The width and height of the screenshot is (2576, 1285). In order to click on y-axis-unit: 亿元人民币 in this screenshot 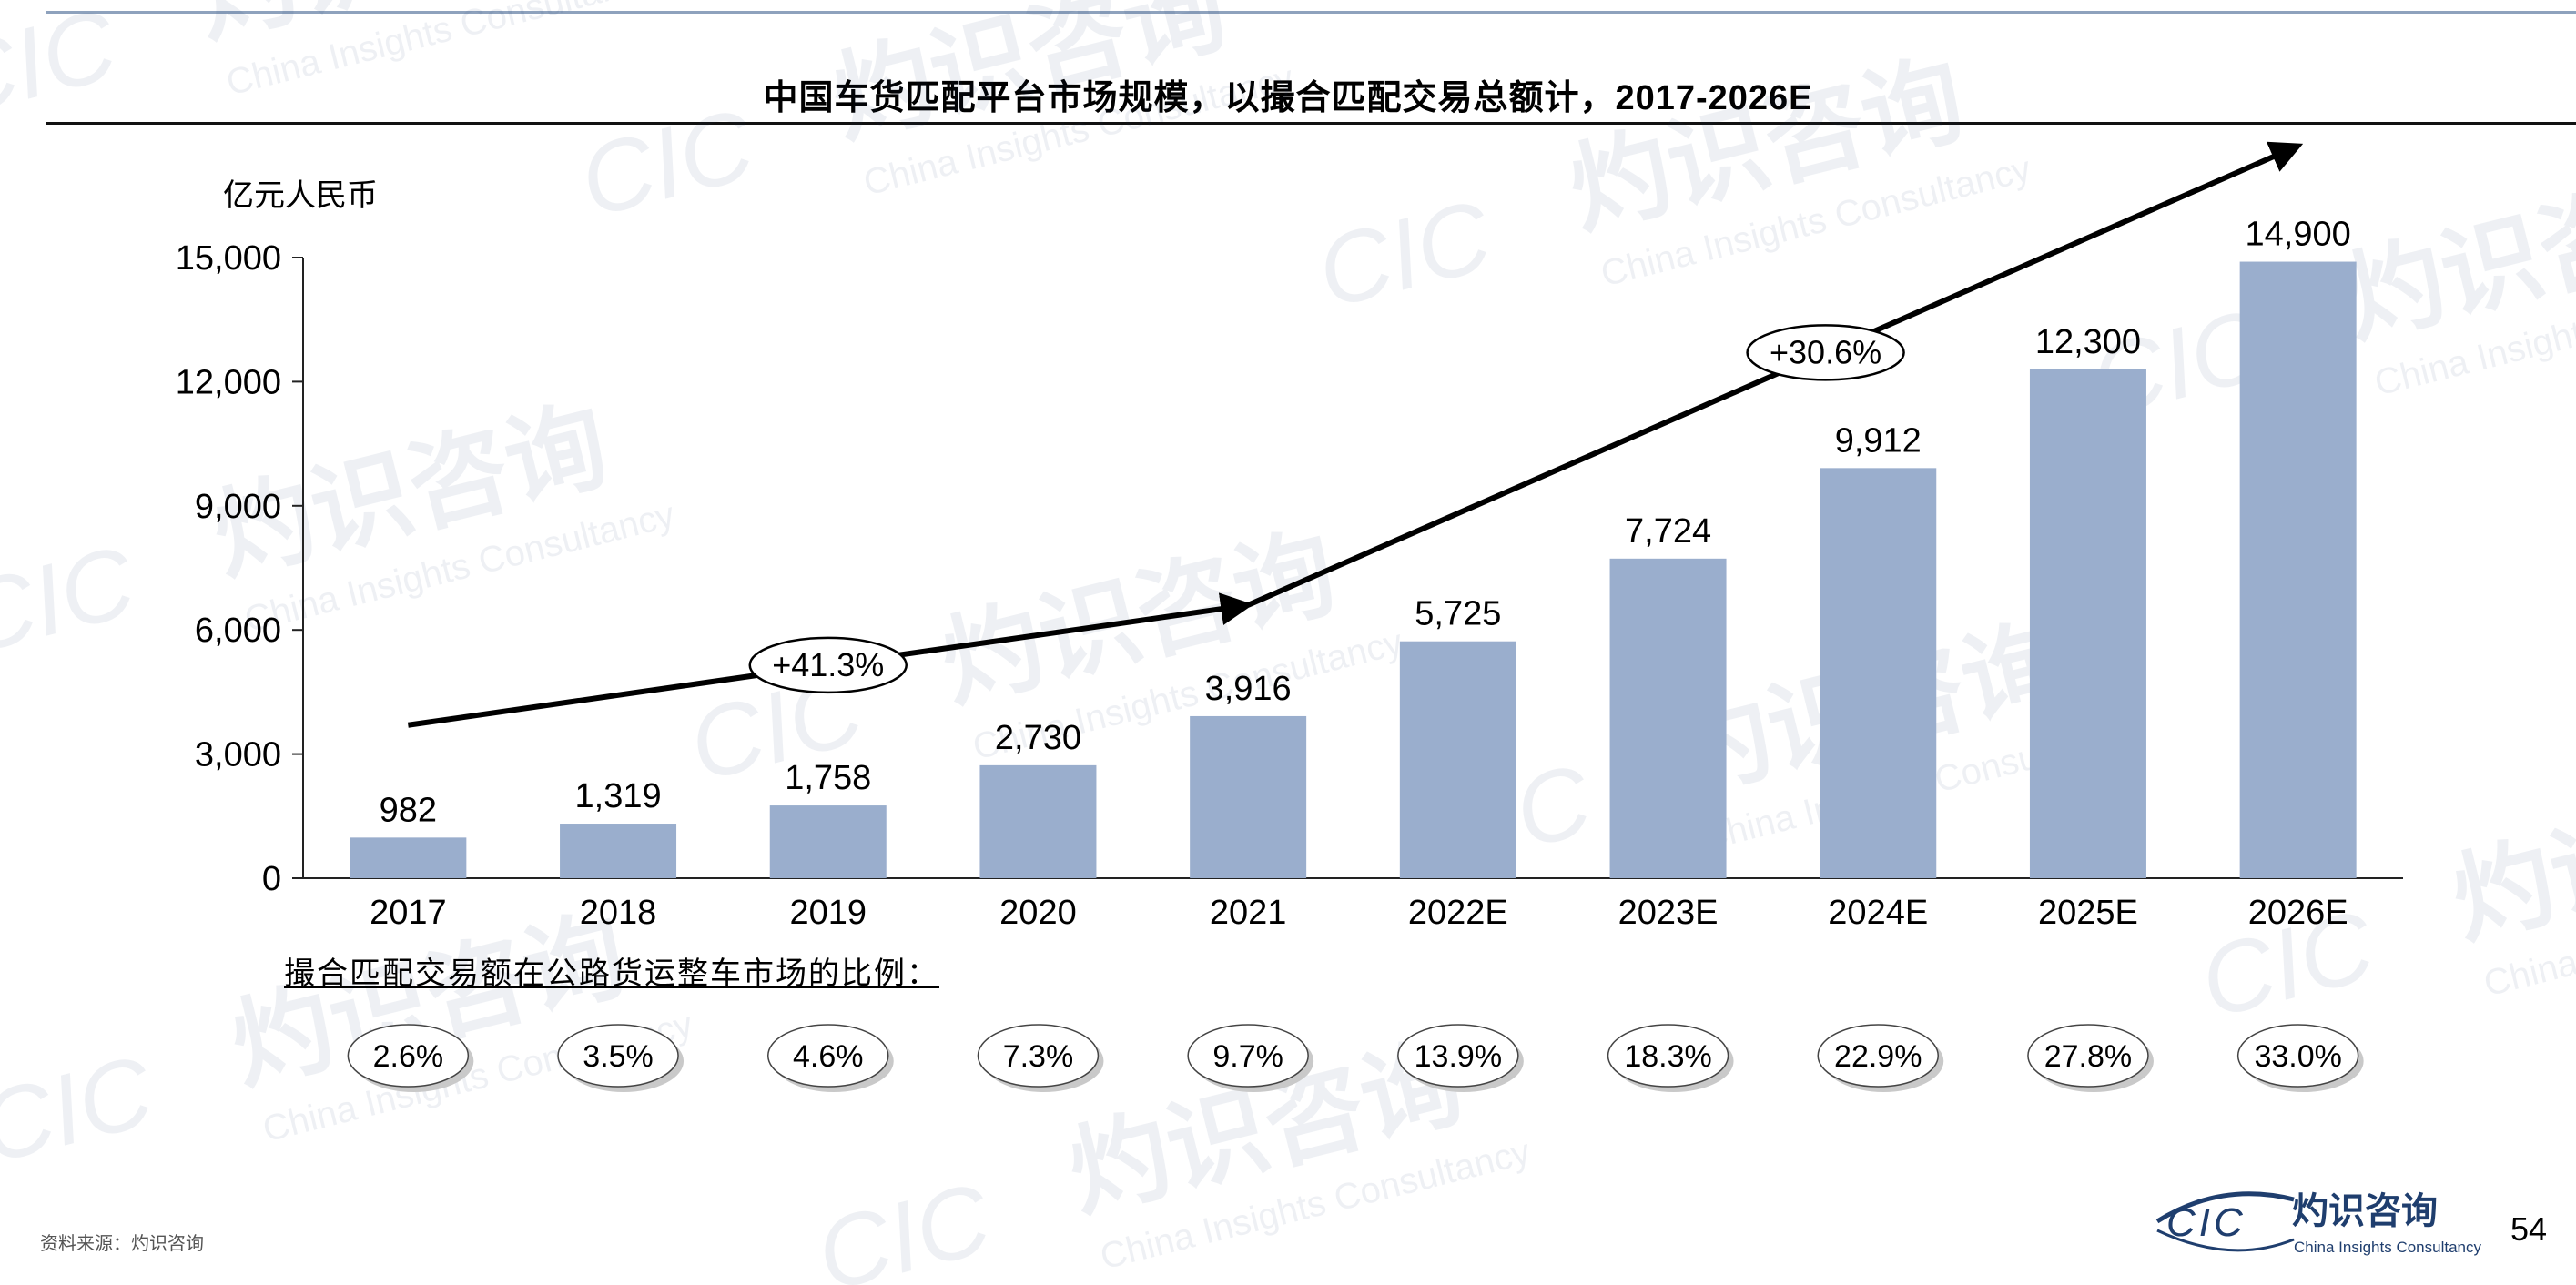, I will do `click(300, 196)`.